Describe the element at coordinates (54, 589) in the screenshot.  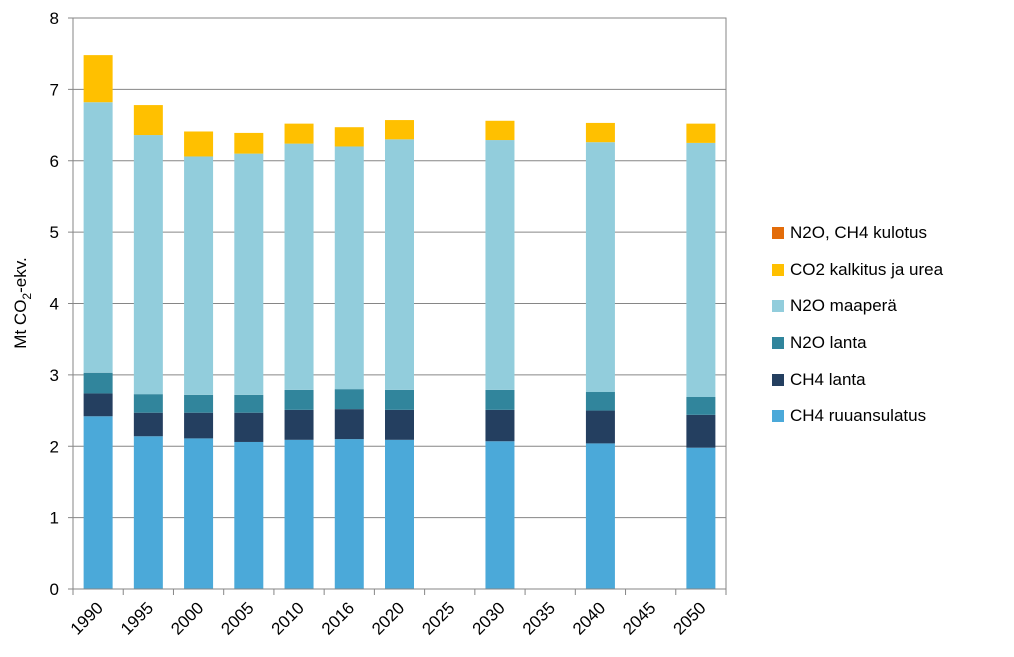
I see `y-tick-label: 0` at that location.